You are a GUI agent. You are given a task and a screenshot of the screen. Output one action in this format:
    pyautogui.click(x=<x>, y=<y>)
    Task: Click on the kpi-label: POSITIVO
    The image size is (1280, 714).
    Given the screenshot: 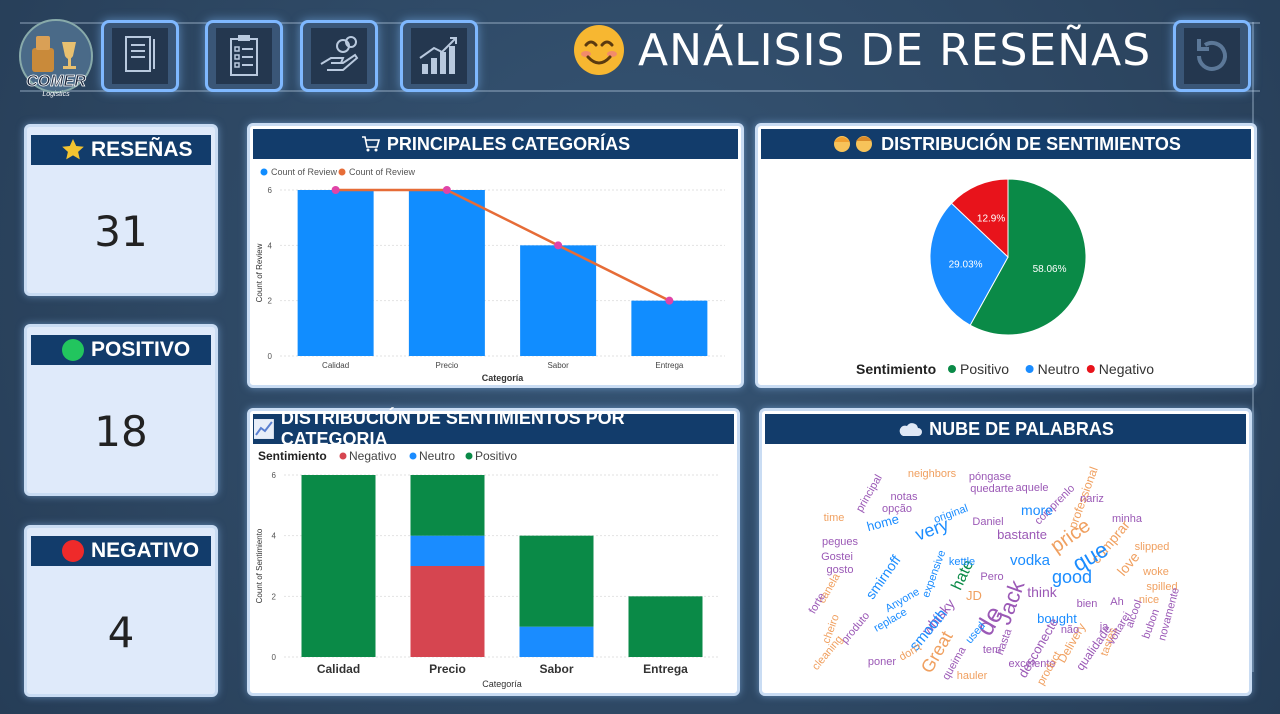 What is the action you would take?
    pyautogui.click(x=141, y=349)
    